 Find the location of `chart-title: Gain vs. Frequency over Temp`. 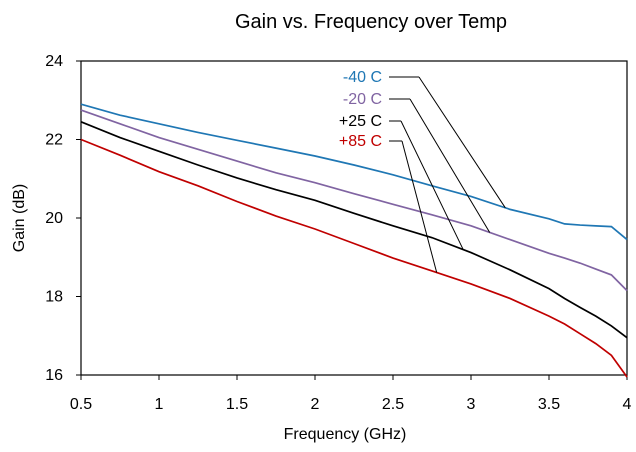

chart-title: Gain vs. Frequency over Temp is located at coordinates (371, 22).